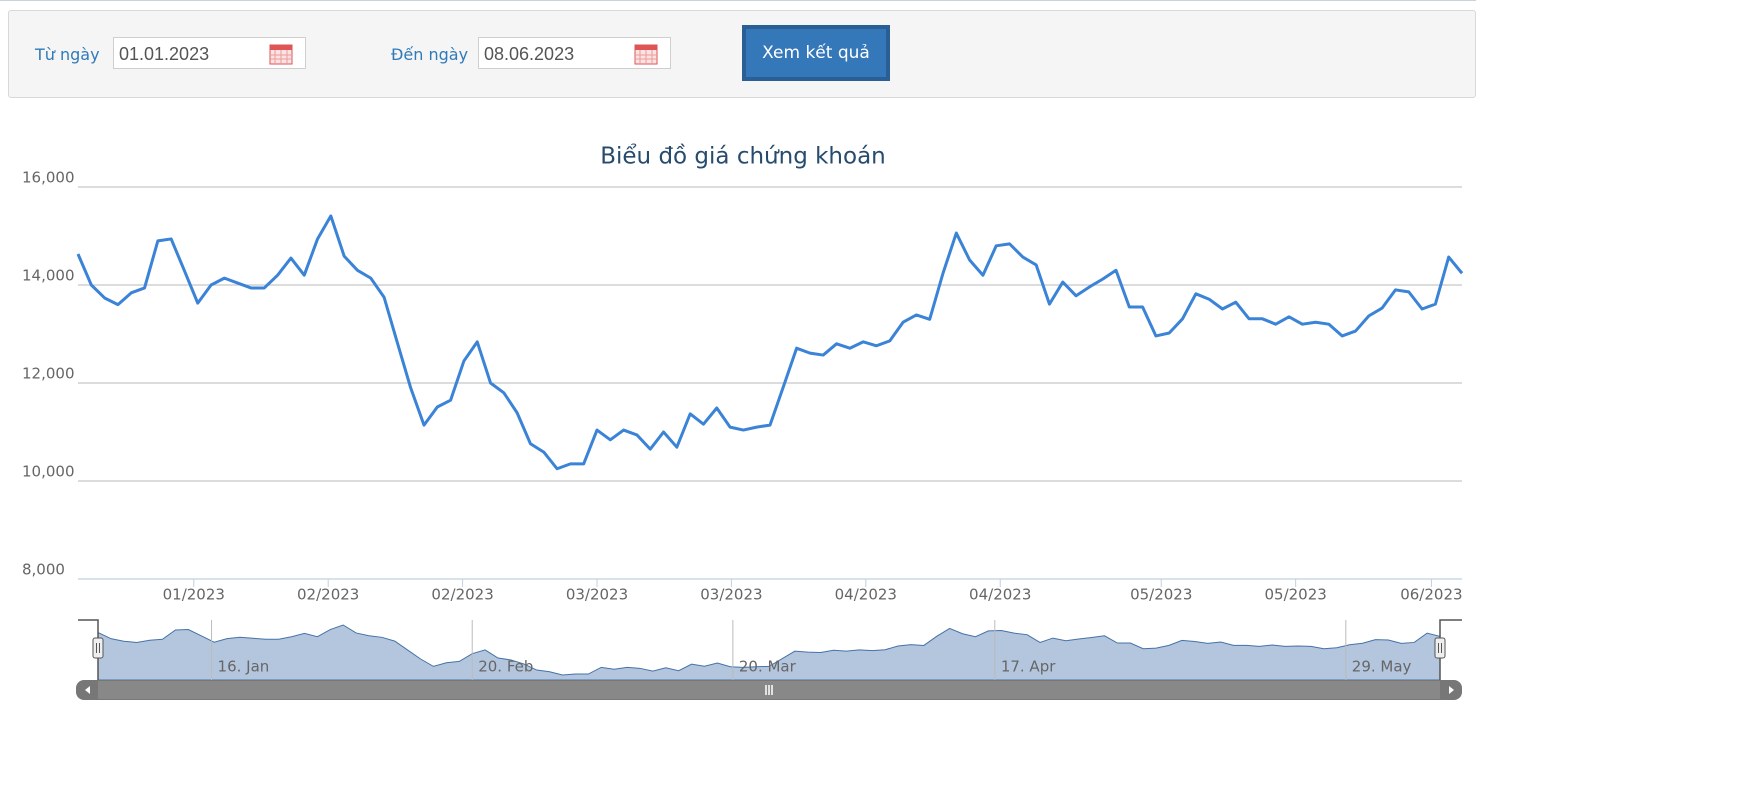 This screenshot has width=1762, height=793. Describe the element at coordinates (505, 667) in the screenshot. I see `navigator-tick-label: 20. Feb` at that location.